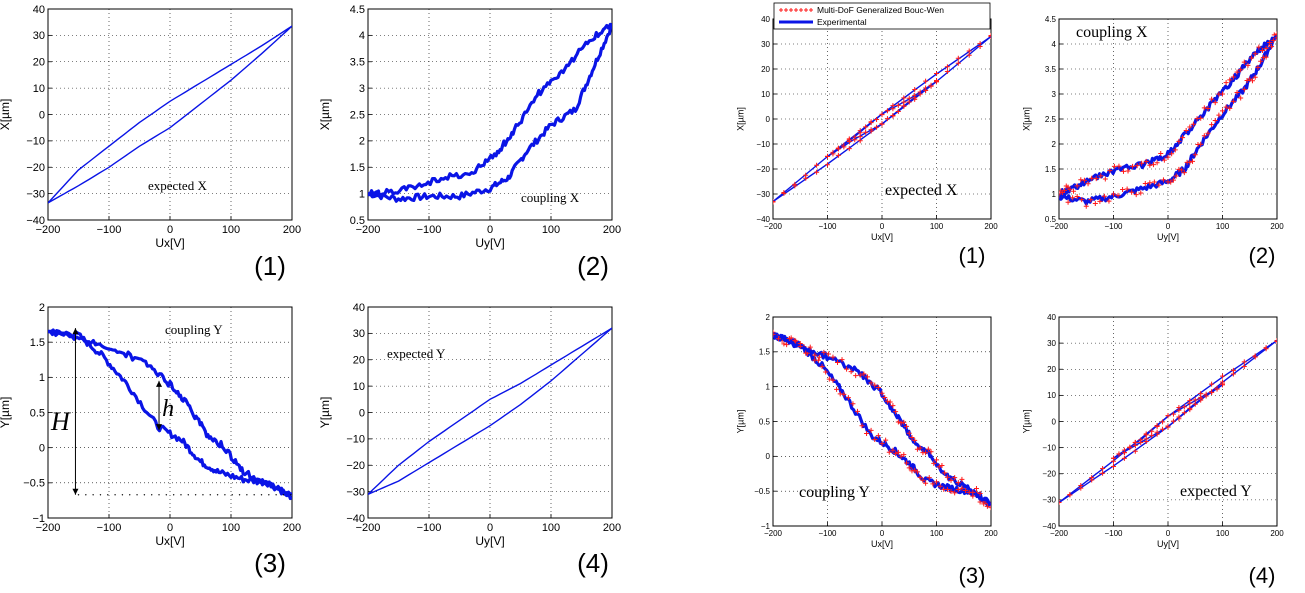 The height and width of the screenshot is (593, 1305). What do you see at coordinates (177, 185) in the screenshot?
I see `plot-annotation: expected X` at bounding box center [177, 185].